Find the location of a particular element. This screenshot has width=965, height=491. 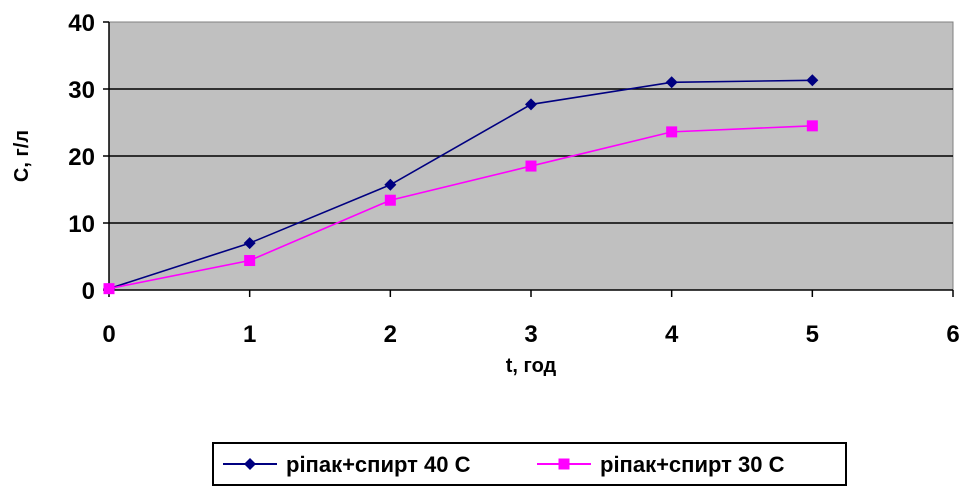

y-tick-label: 10 is located at coordinates (81, 224).